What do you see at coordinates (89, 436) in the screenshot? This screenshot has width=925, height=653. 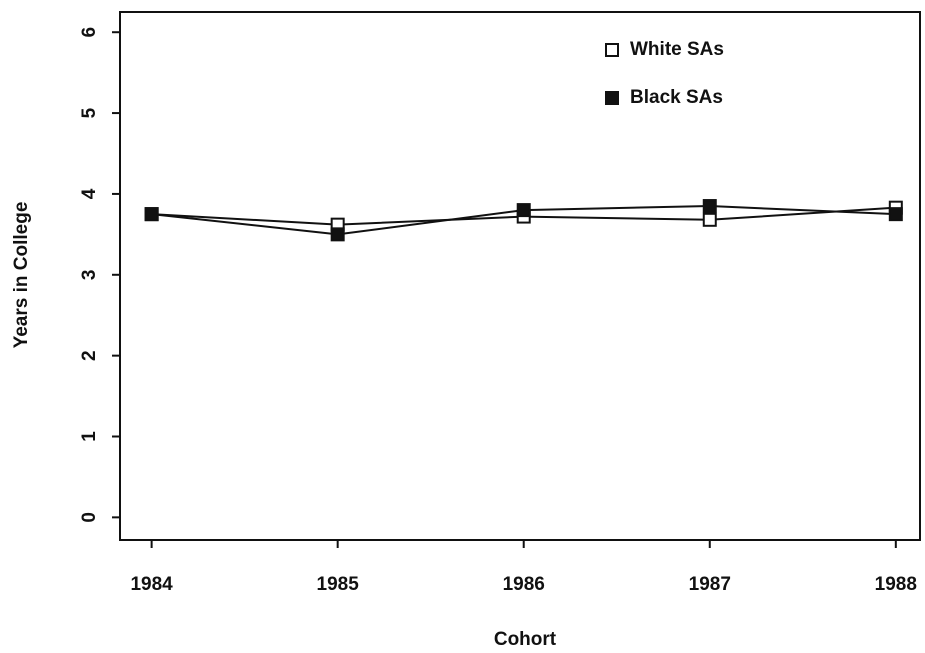 I see `y-tick-label: 1` at bounding box center [89, 436].